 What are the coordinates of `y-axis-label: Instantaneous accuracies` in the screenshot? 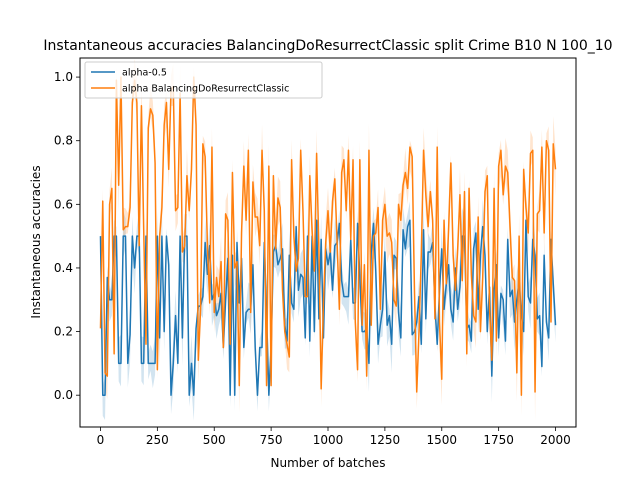 It's located at (36, 241).